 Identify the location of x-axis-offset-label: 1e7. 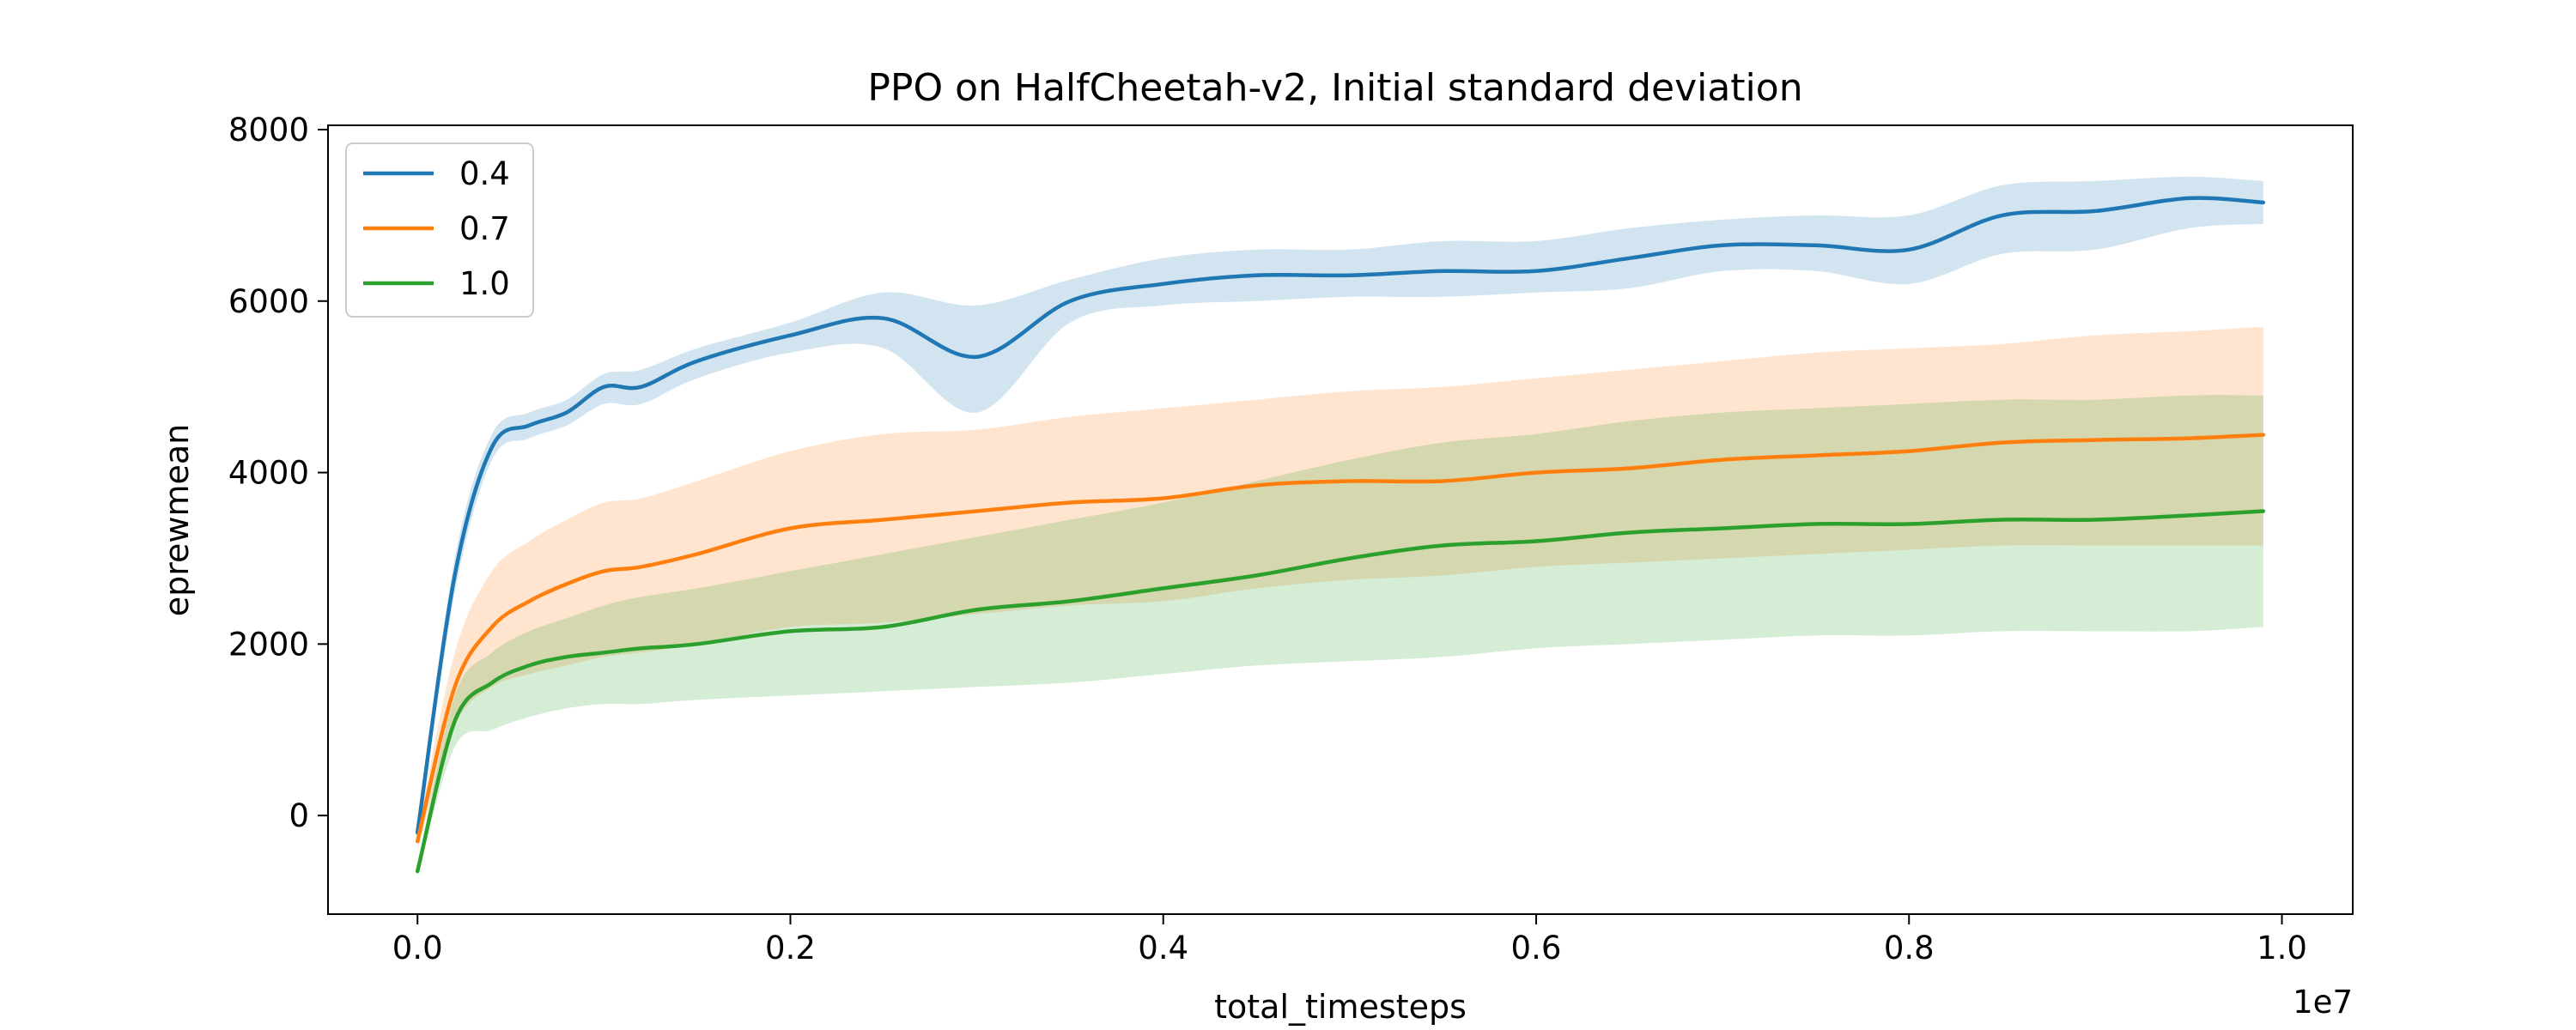
(2323, 1002).